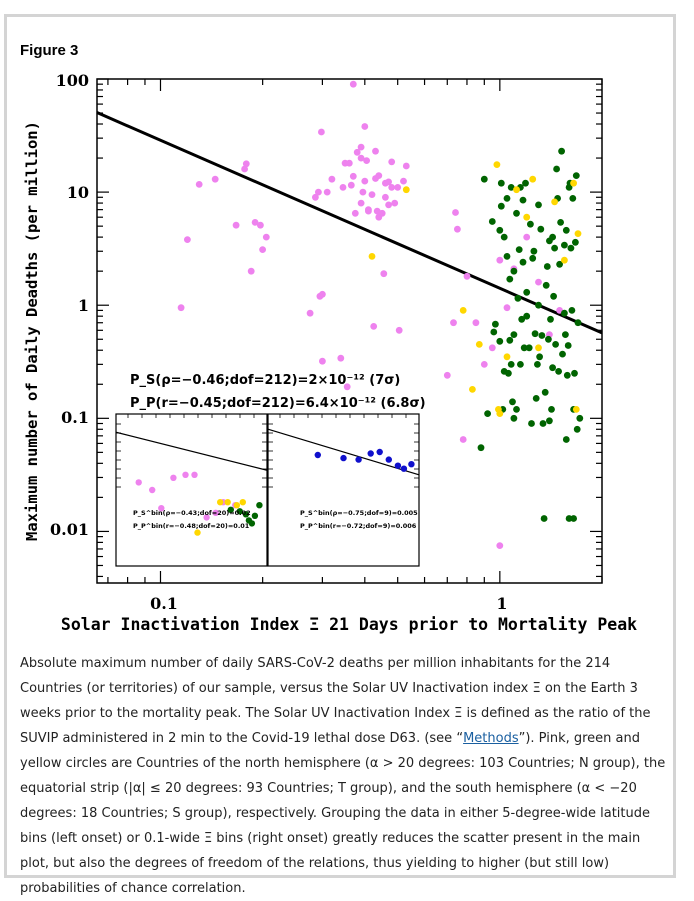 The image size is (694, 901). What do you see at coordinates (75, 417) in the screenshot?
I see `y-tick-label-0.1: 0.1` at bounding box center [75, 417].